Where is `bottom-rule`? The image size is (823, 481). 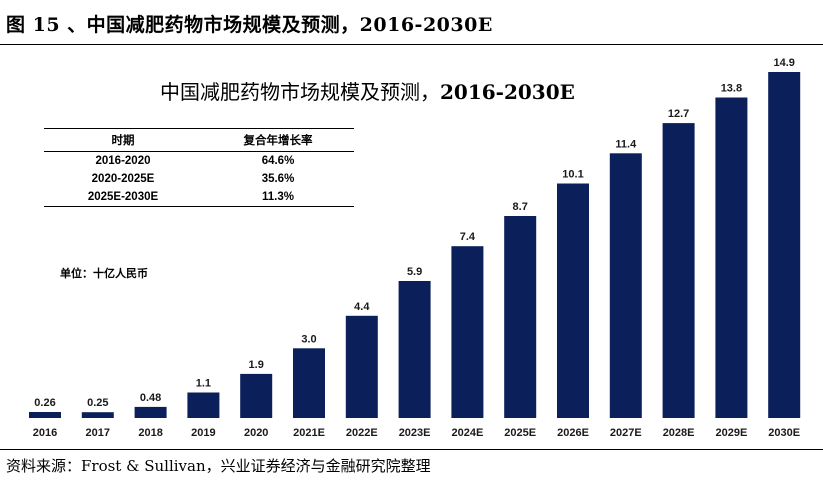
bottom-rule is located at coordinates (411, 449).